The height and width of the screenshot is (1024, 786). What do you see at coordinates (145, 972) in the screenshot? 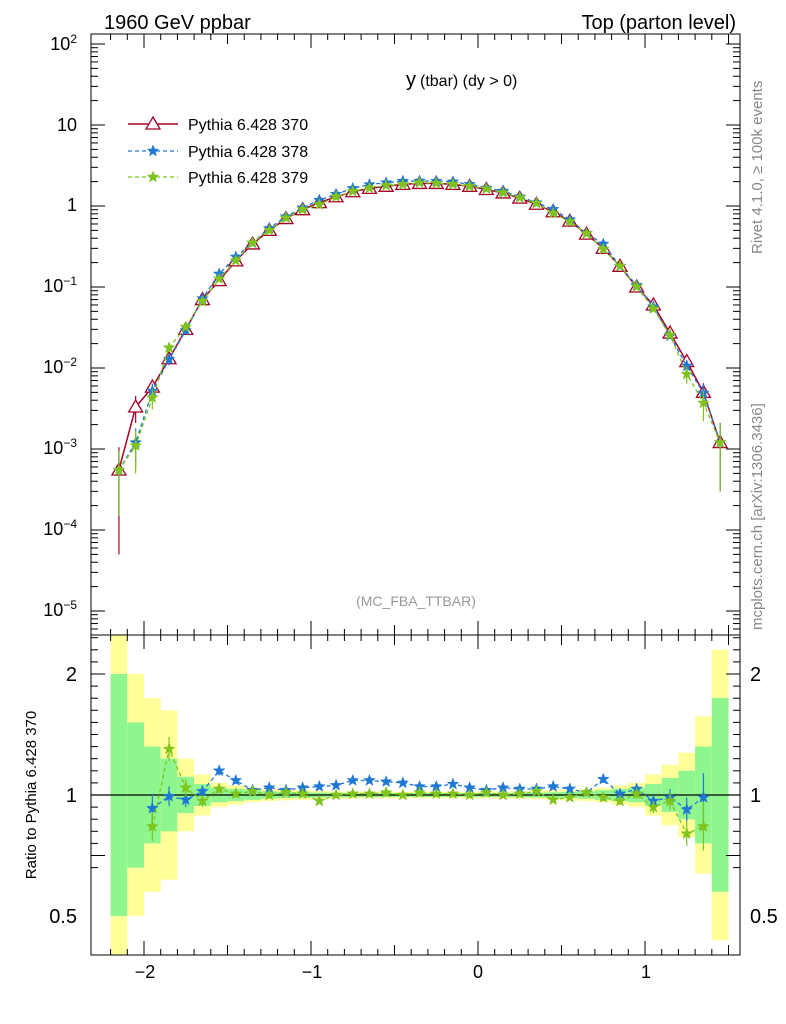
I see `x-tick-label: −2` at bounding box center [145, 972].